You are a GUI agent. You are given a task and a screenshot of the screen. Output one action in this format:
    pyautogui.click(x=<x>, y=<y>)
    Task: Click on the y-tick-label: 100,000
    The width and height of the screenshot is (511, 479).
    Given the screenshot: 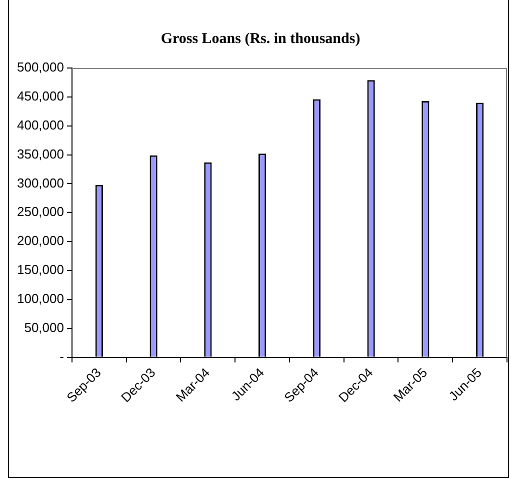 What is the action you would take?
    pyautogui.click(x=40, y=298)
    